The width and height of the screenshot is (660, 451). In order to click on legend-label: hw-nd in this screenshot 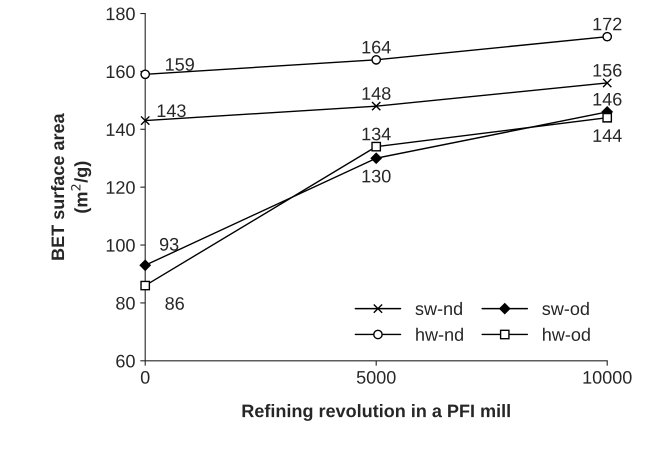, I will do `click(439, 334)`.